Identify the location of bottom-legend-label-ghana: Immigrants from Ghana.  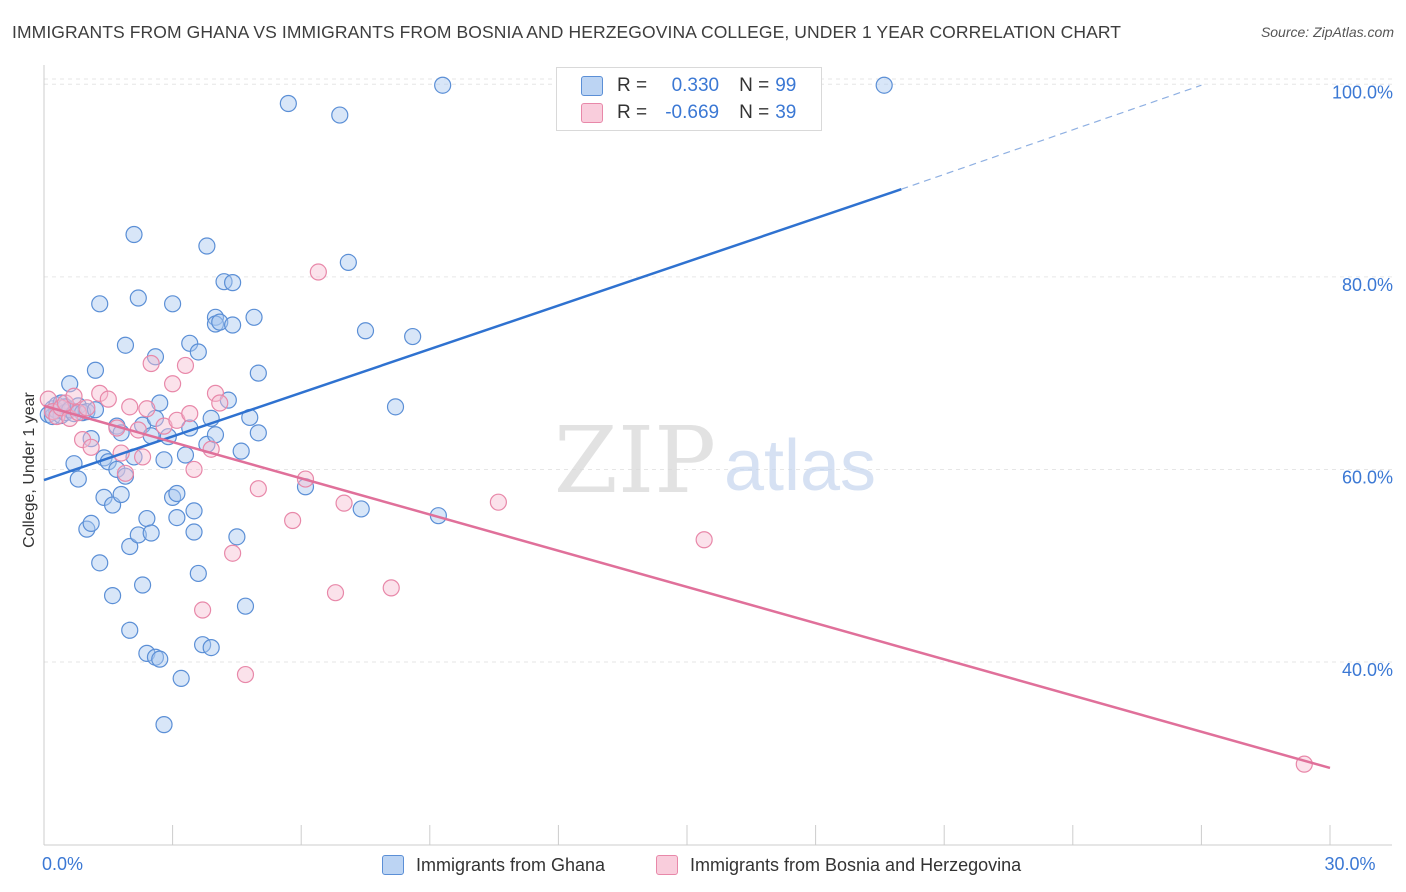
(511, 864).